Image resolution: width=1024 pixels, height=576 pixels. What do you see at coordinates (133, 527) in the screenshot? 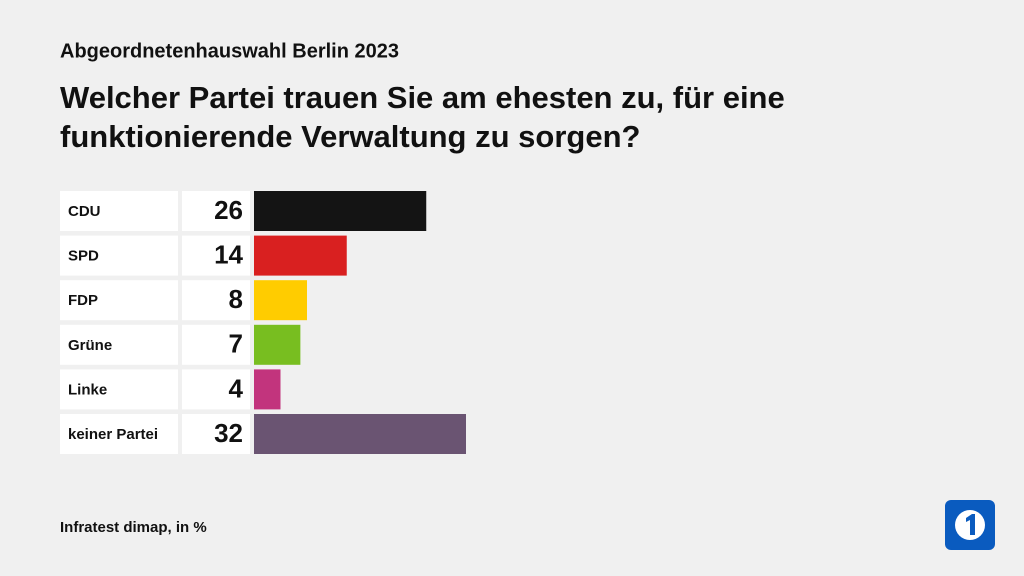
I see `source: Infratest dimap, in %` at bounding box center [133, 527].